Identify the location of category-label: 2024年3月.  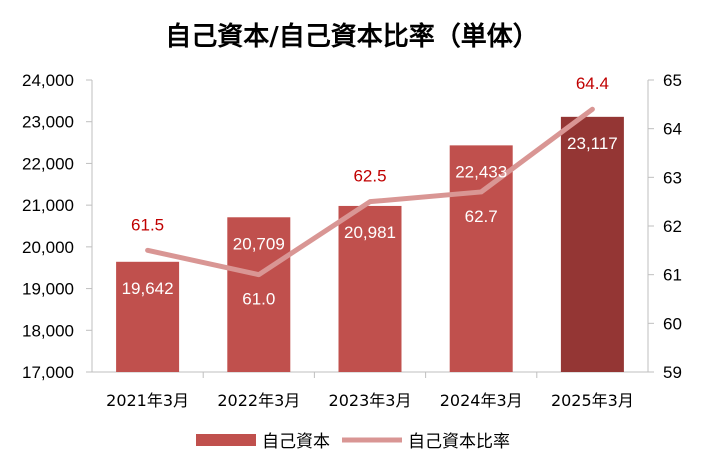
(481, 400).